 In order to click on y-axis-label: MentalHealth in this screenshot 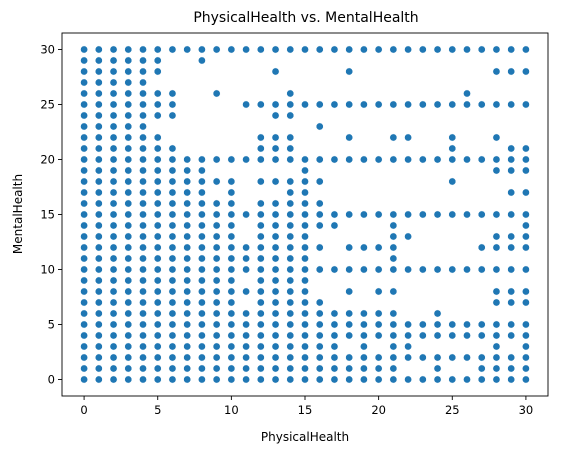, I will do `click(18, 214)`.